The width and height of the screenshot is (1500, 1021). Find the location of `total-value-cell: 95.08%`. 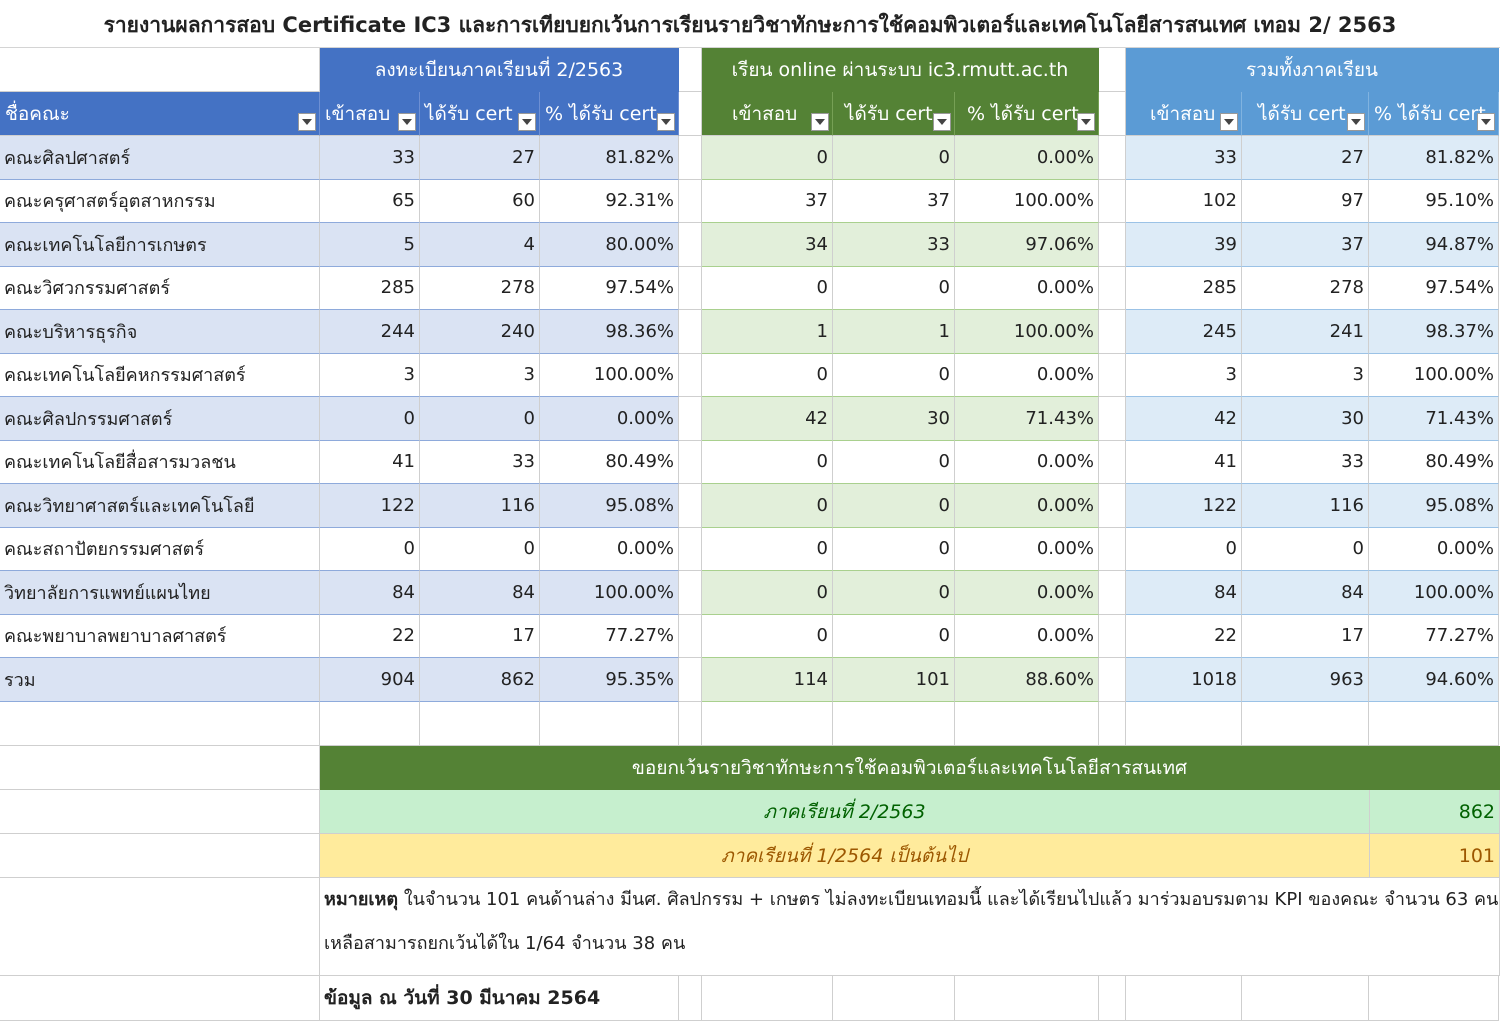

total-value-cell: 95.08% is located at coordinates (1434, 506).